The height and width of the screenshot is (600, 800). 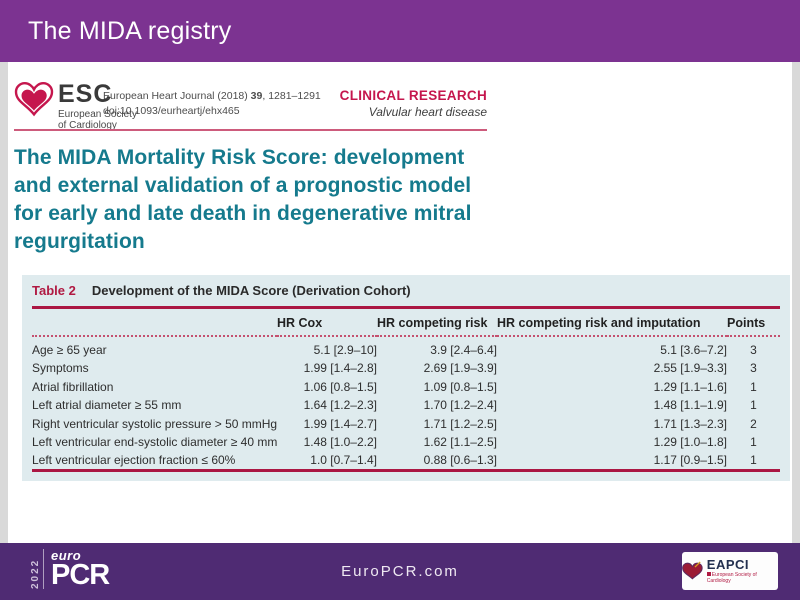 I want to click on article-subcategory: Valvular heart disease, so click(x=427, y=112).